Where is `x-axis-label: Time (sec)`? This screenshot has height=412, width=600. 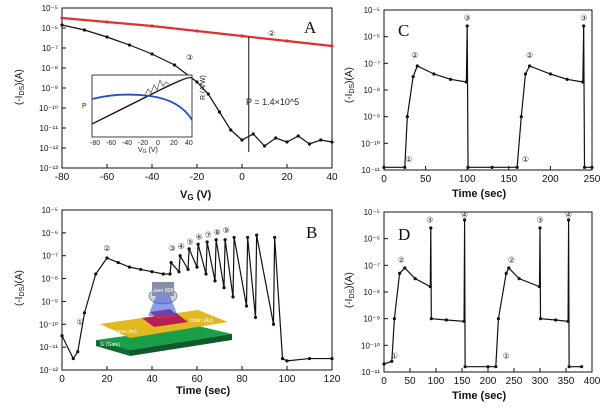
x-axis-label: Time (sec) is located at coordinates (203, 391).